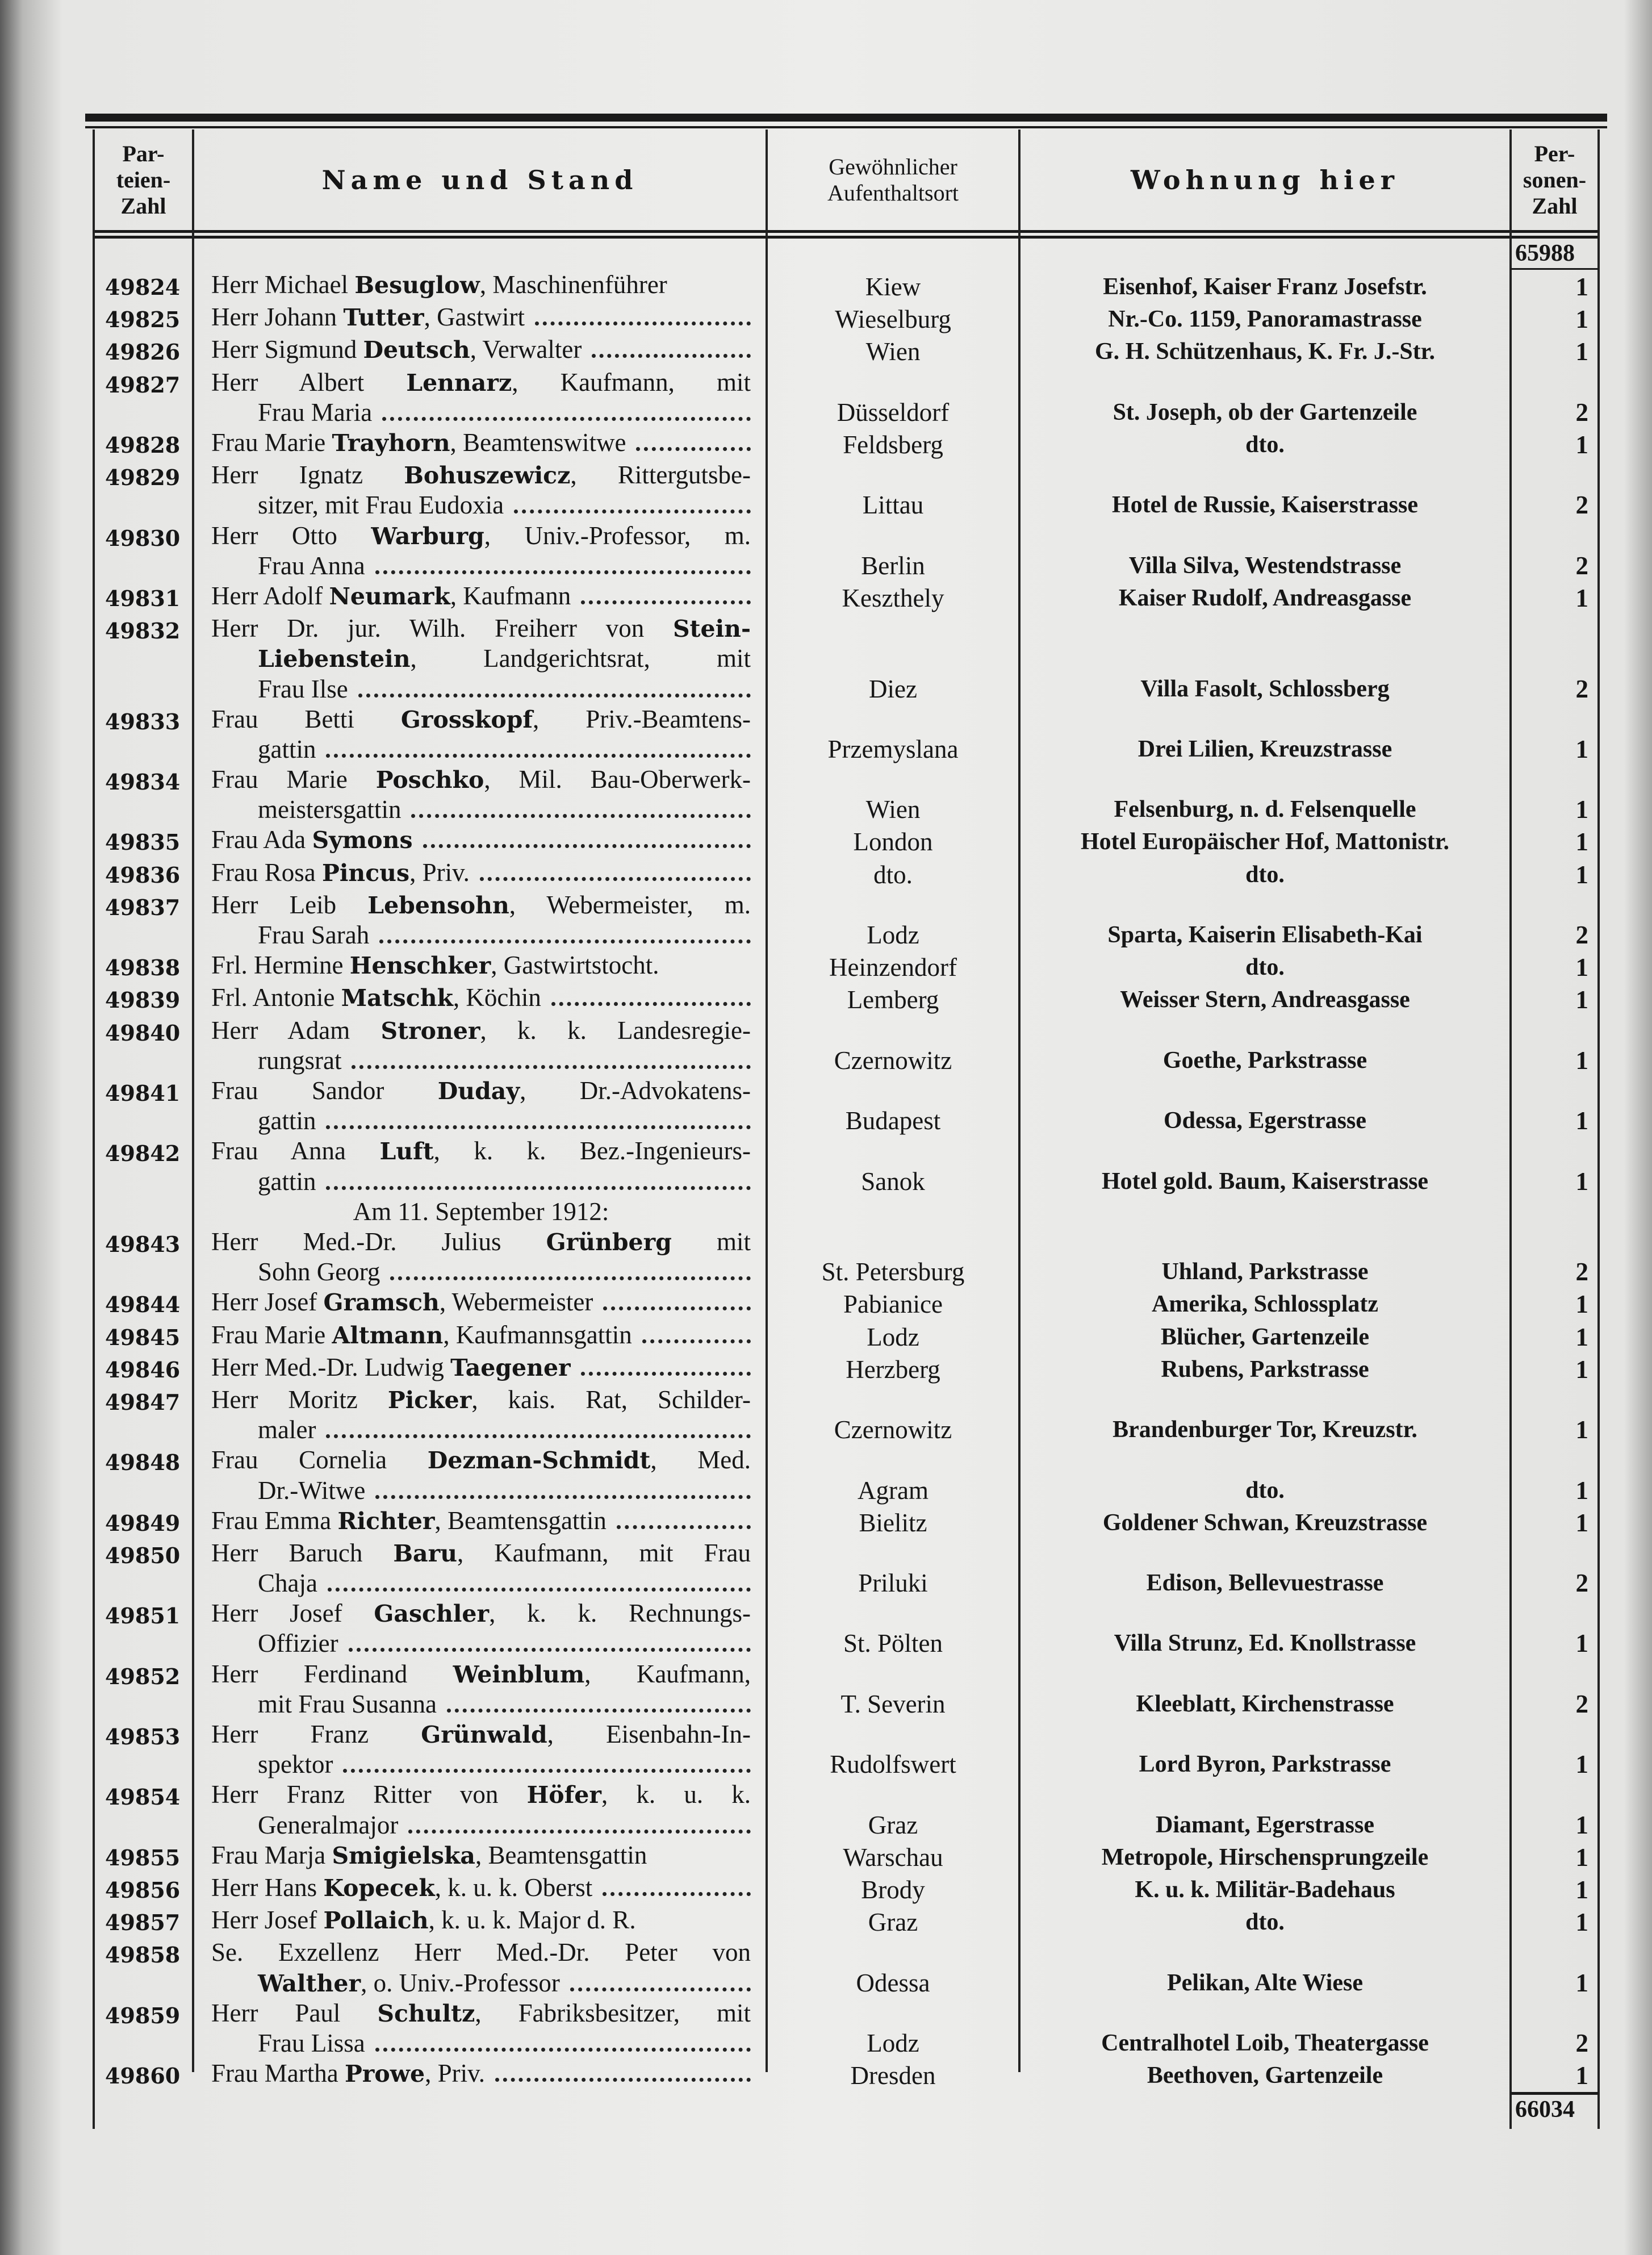  I want to click on name-line: Frau Marie Altmann, Kaufmannsgattin, so click(481, 1335).